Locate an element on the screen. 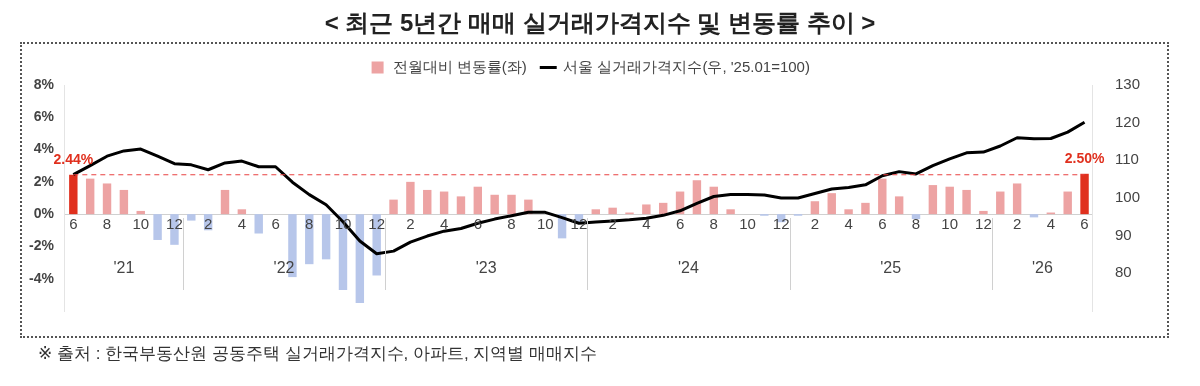  y2-tick-label: 110 is located at coordinates (1126, 159).